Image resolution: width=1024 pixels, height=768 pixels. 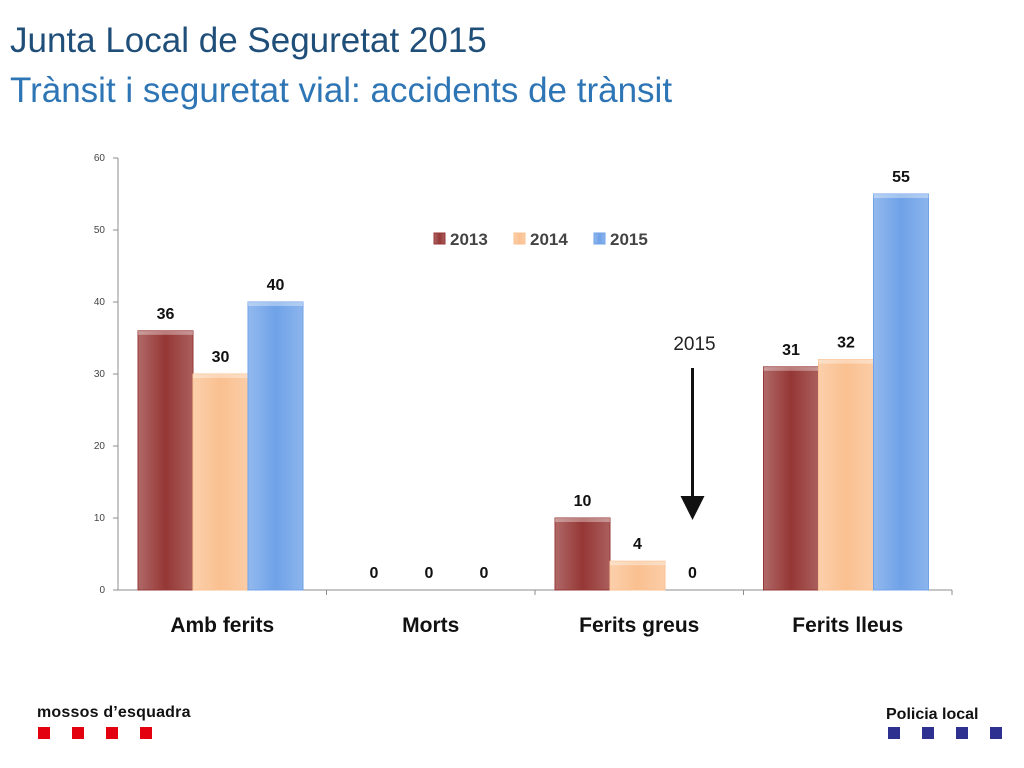 I want to click on y-tick-label: 10, so click(x=100, y=518).